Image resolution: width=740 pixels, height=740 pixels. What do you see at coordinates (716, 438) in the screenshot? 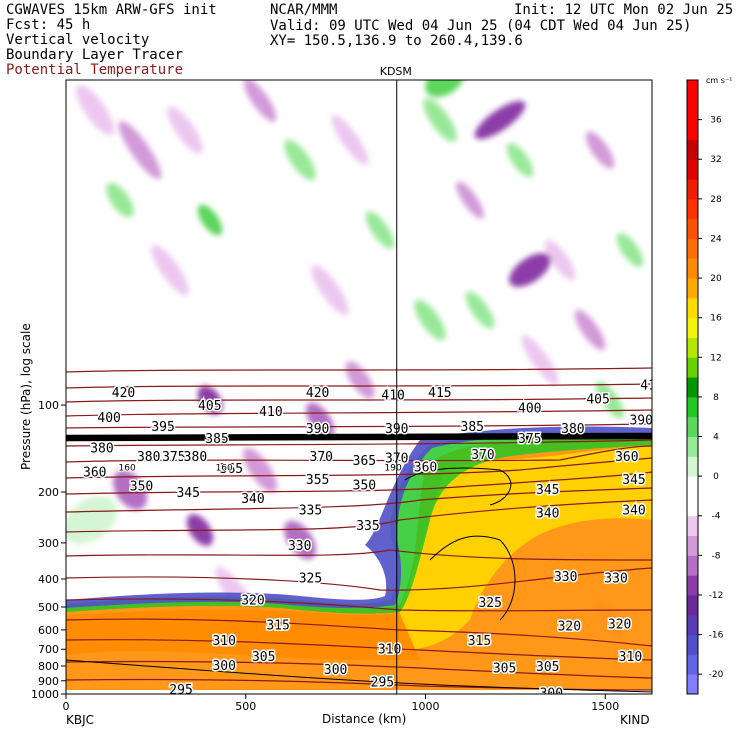
I see `colorbar-tick-label: 4` at bounding box center [716, 438].